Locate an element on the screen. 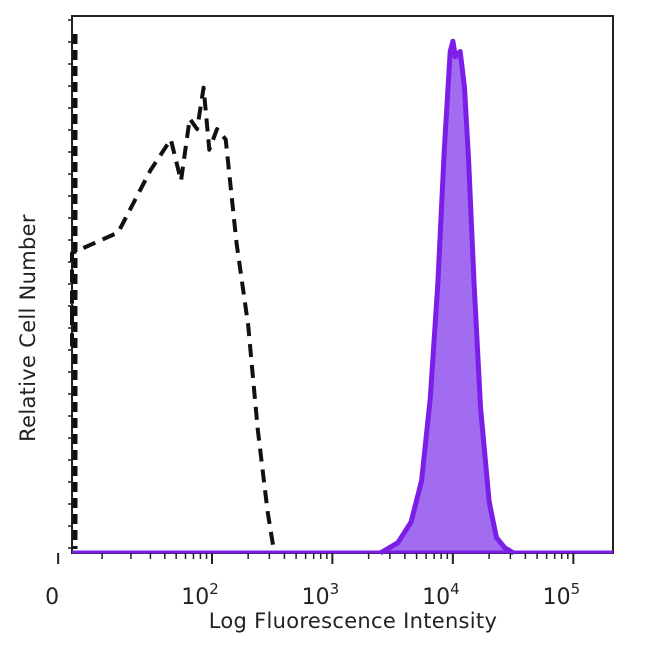 This screenshot has width=650, height=650. x-tick-label: 10⁵ is located at coordinates (562, 595).